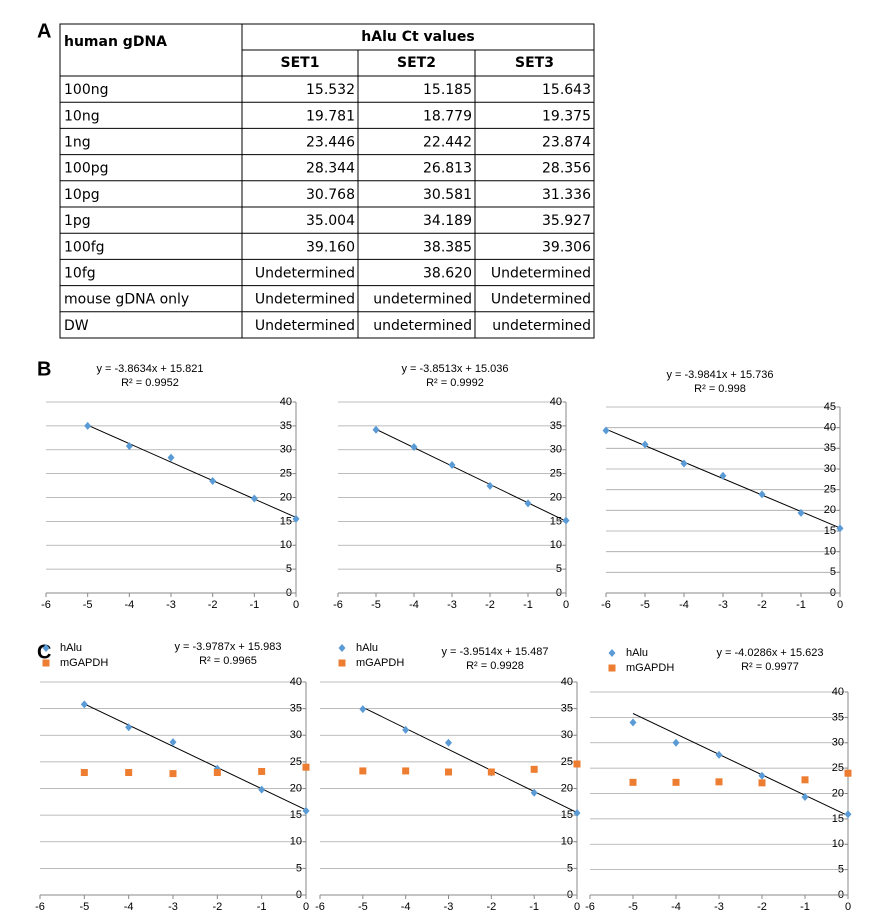  I want to click on table-cell: 38.385, so click(447, 247).